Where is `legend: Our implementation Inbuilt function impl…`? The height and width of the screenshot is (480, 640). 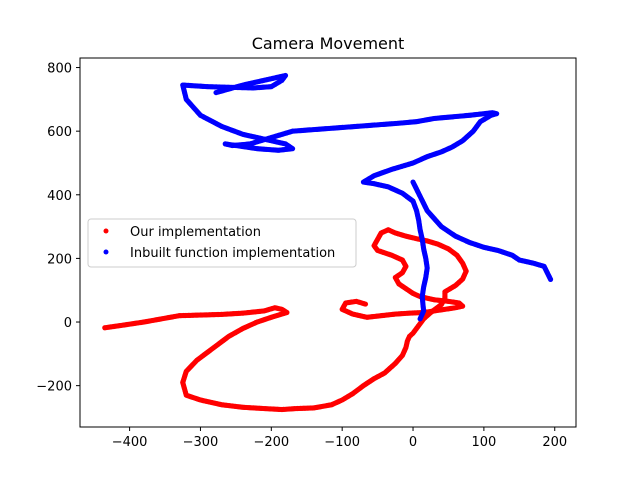 legend: Our implementation Inbuilt function impl… is located at coordinates (222, 243).